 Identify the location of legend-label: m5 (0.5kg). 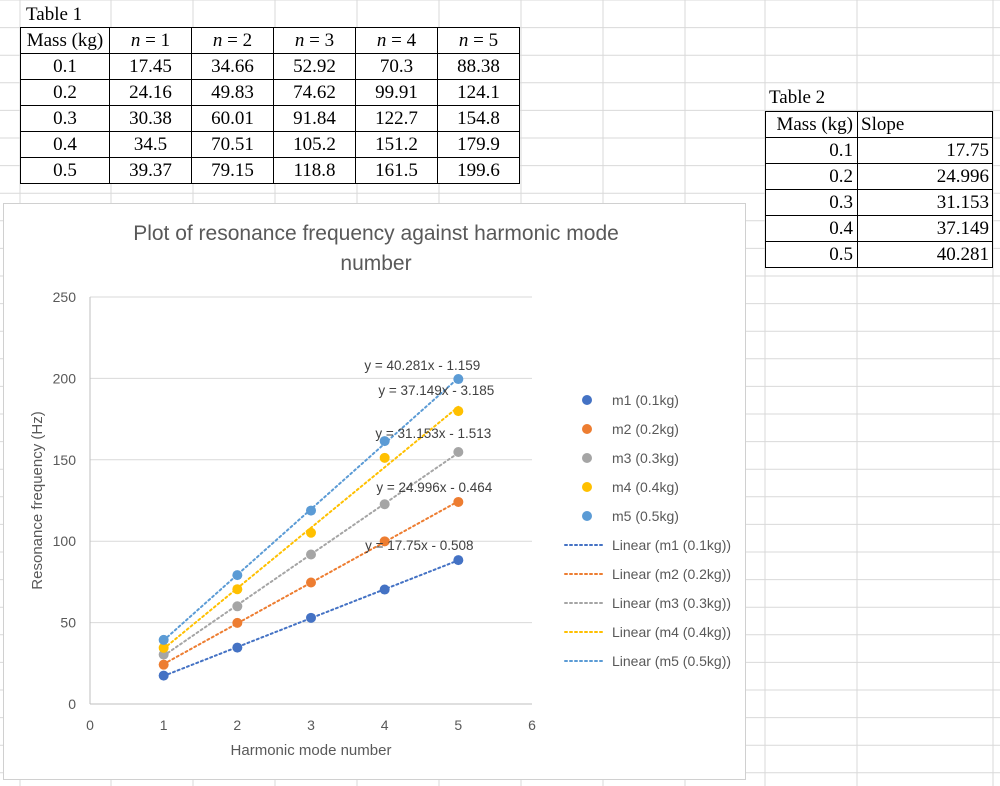
(645, 516).